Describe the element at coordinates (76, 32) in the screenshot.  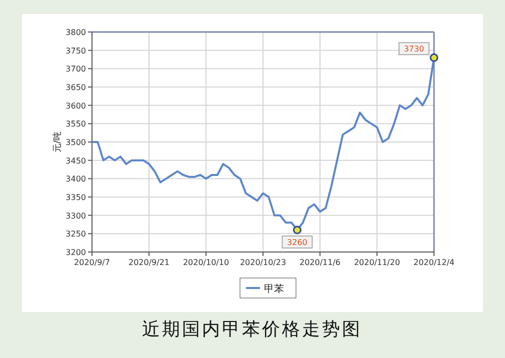
I see `y-tick-label: 3800` at that location.